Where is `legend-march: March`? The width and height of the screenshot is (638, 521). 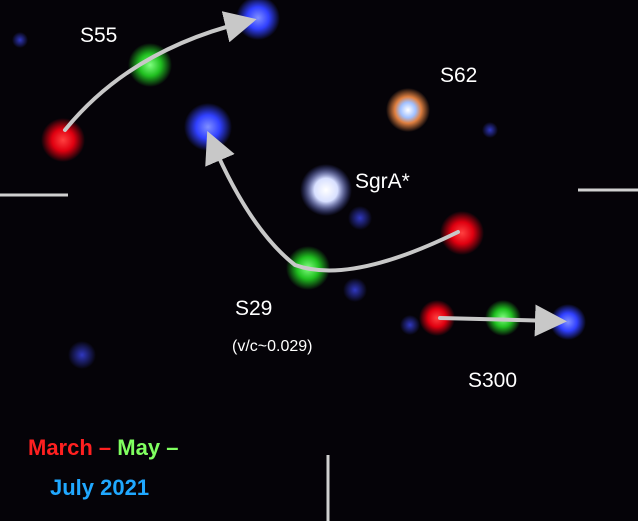 legend-march: March is located at coordinates (60, 447).